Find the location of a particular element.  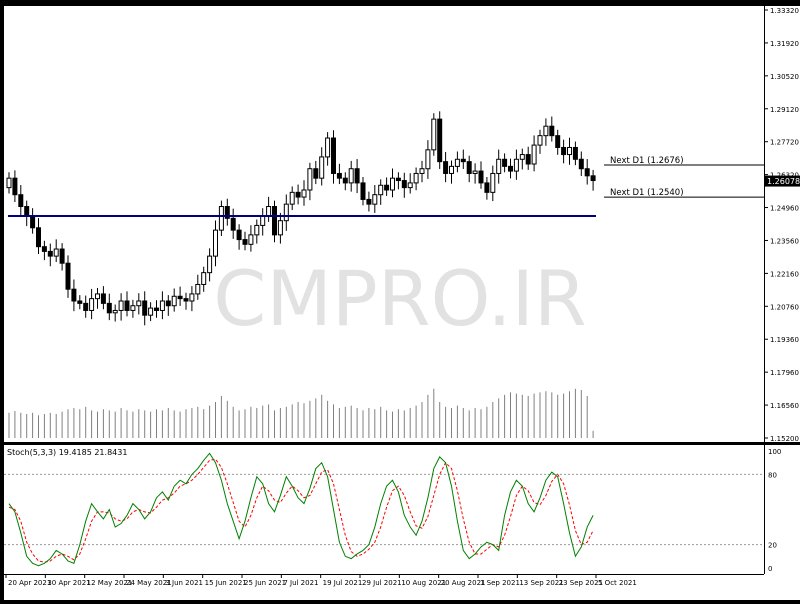

time-tick-label: 10 Aug 2021 is located at coordinates (423, 583).